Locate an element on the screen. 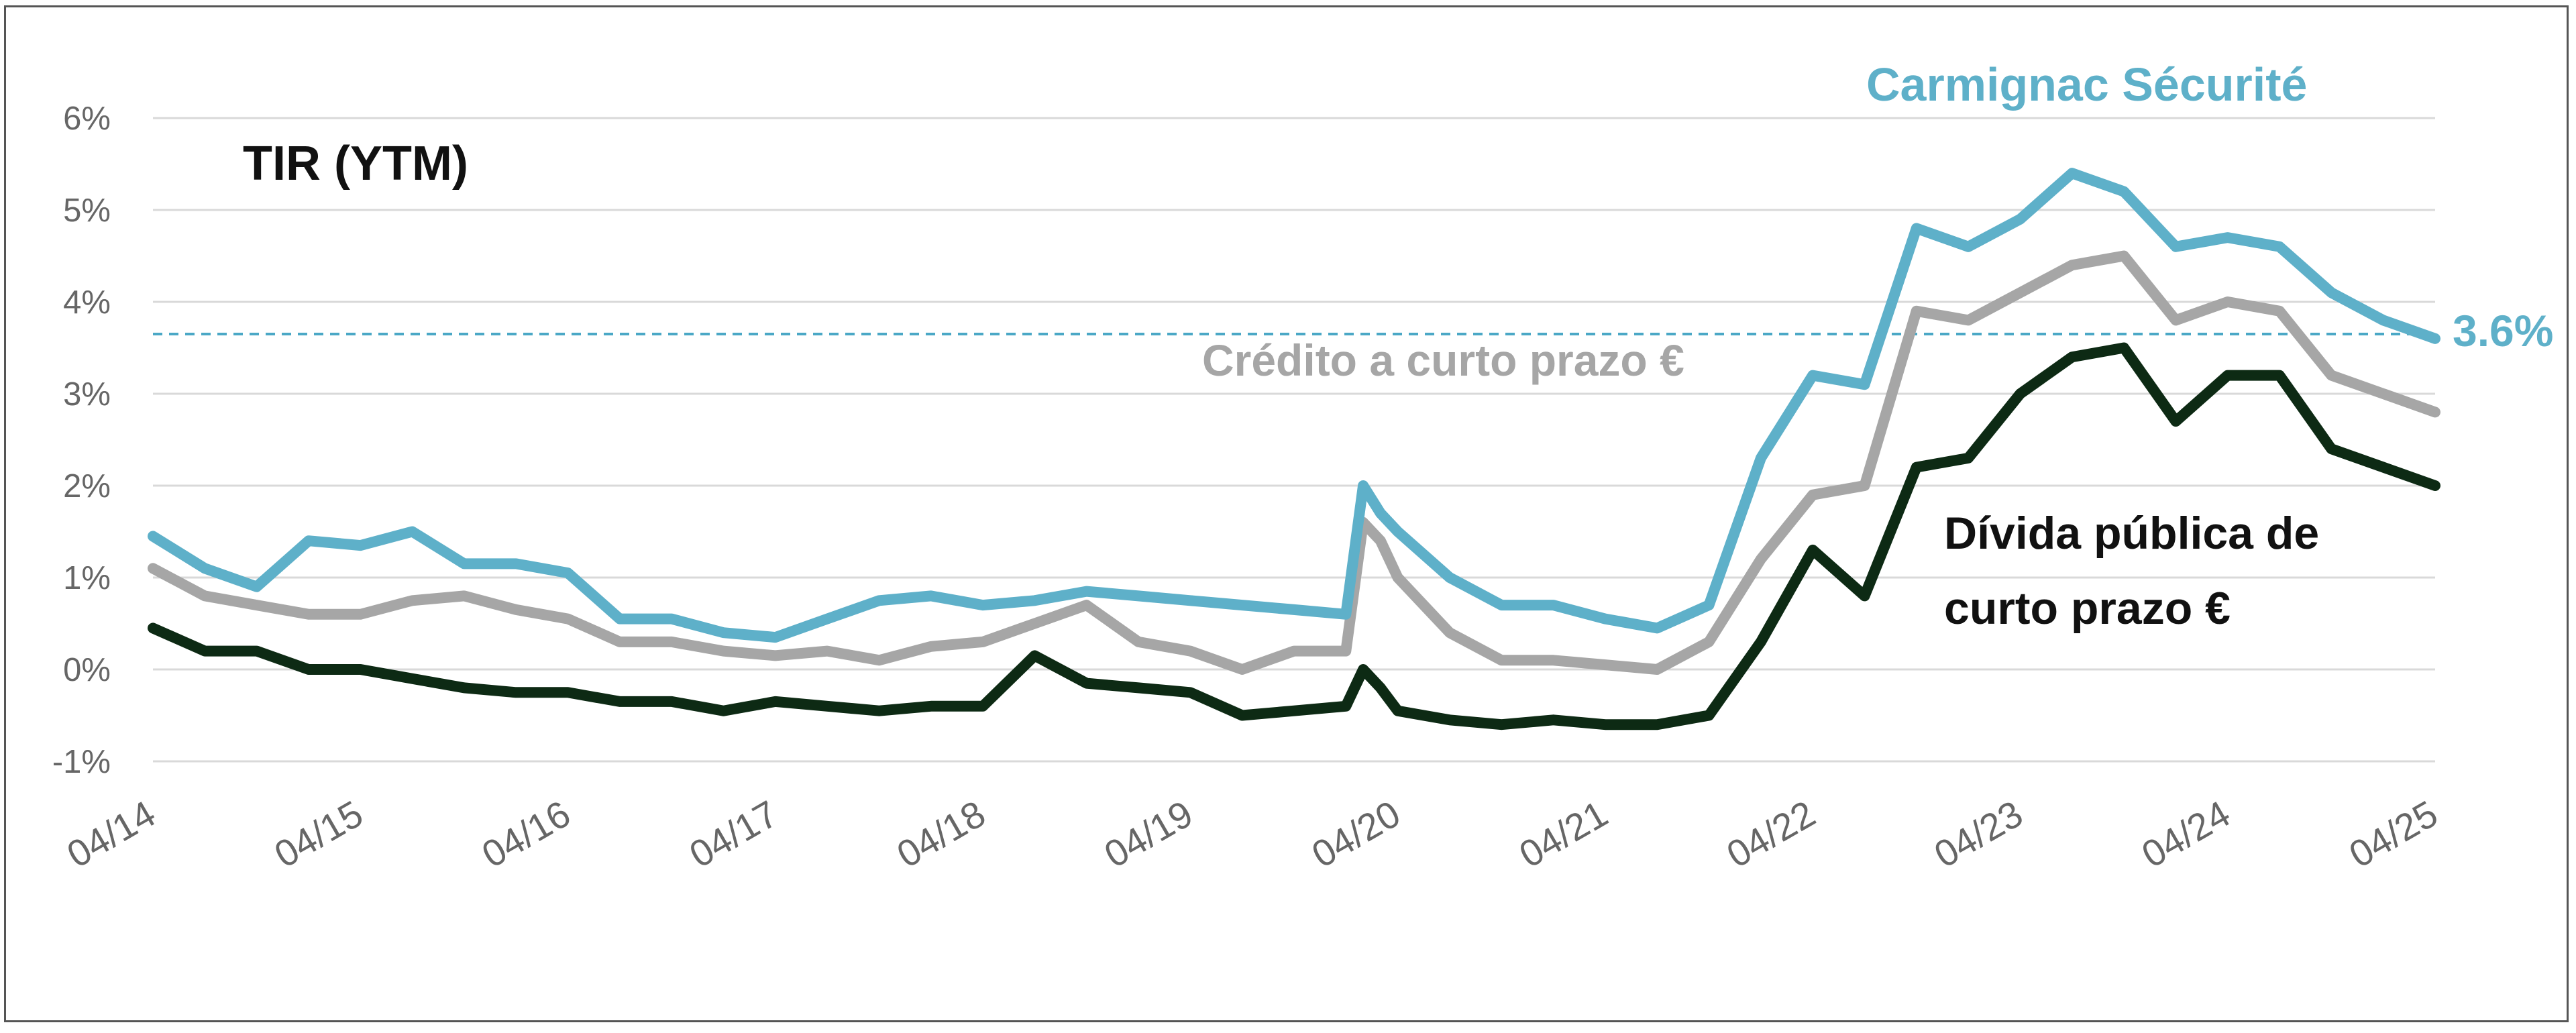 The width and height of the screenshot is (2576, 1033). y-axis-ticks: -1% 0% 1% 2% 3% 4% 5% 6% is located at coordinates (81, 441).